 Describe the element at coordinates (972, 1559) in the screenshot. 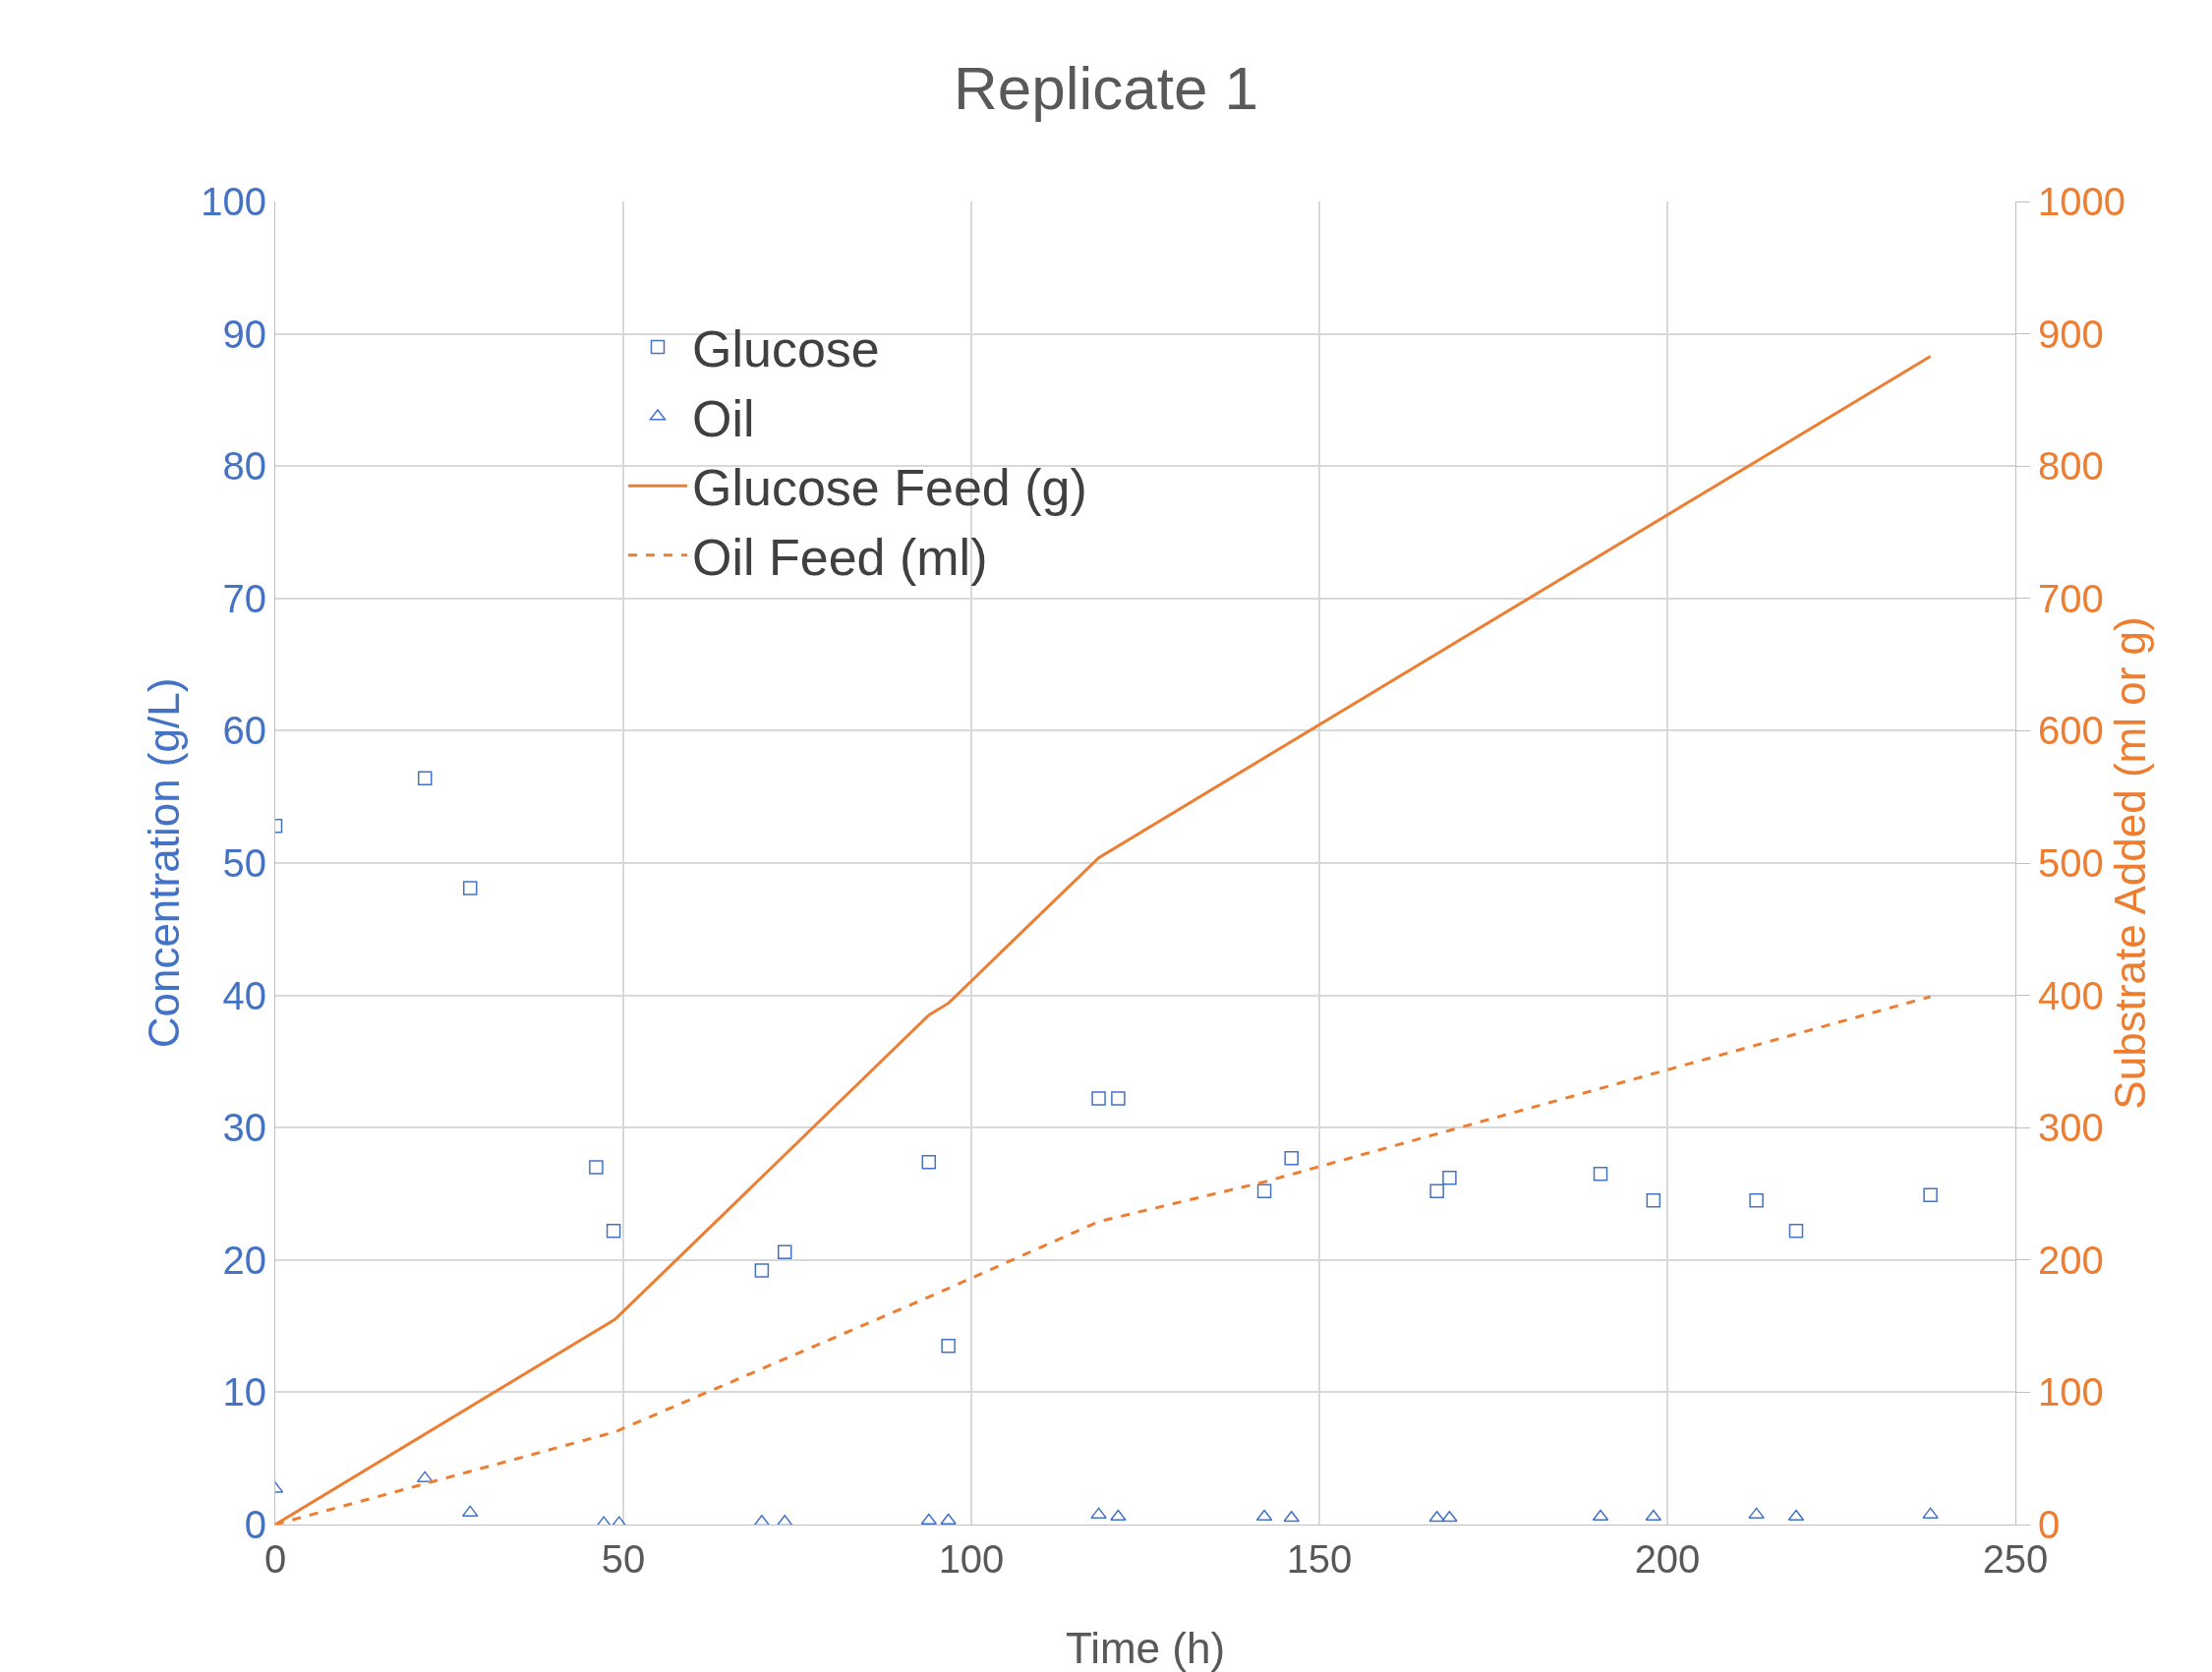

I see `x-tick-label: 100` at that location.